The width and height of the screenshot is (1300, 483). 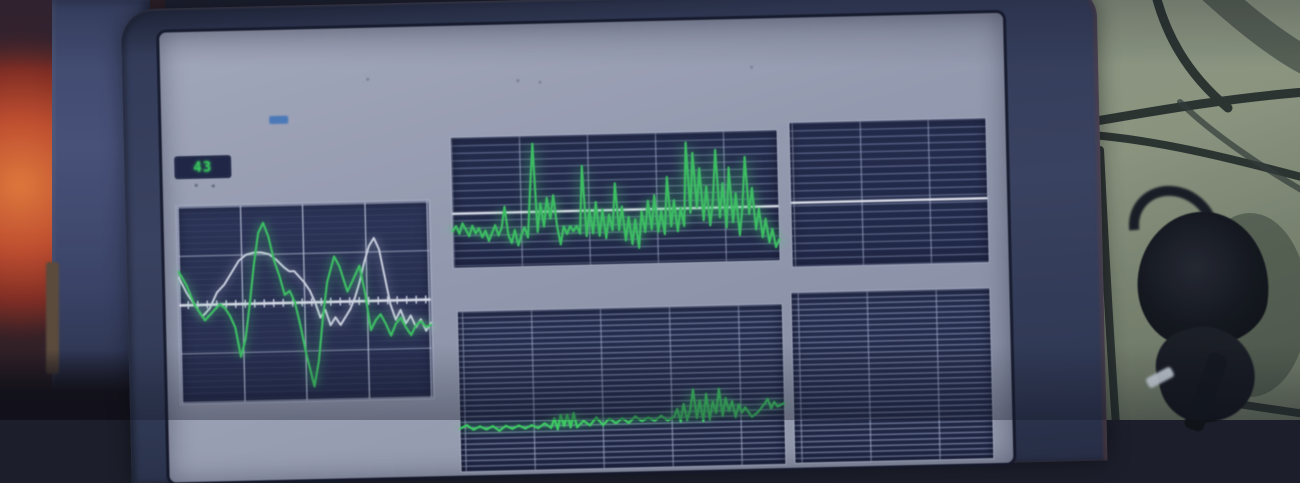 I want to click on x-axis, so click(x=889, y=201).